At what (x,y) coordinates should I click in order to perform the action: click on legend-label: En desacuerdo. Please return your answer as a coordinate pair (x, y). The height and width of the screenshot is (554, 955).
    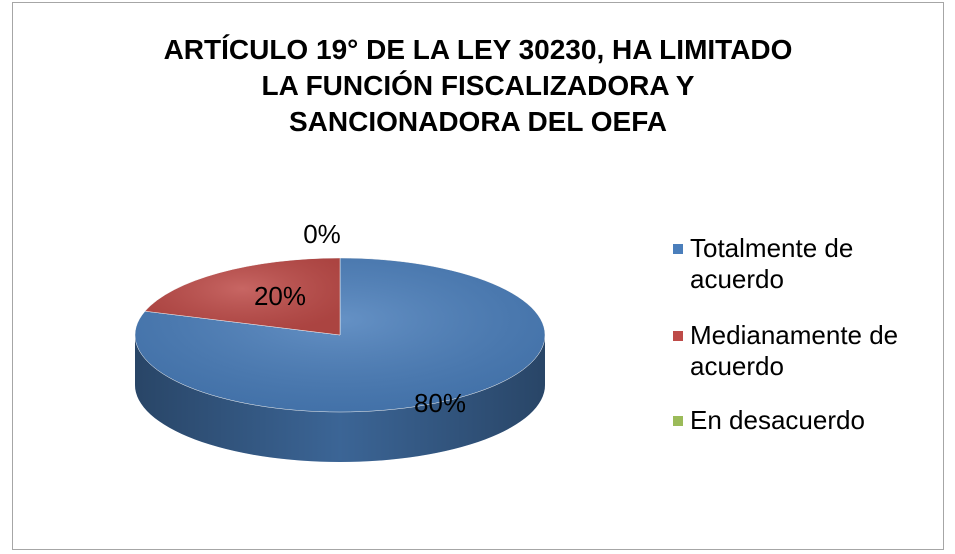
    Looking at the image, I should click on (777, 420).